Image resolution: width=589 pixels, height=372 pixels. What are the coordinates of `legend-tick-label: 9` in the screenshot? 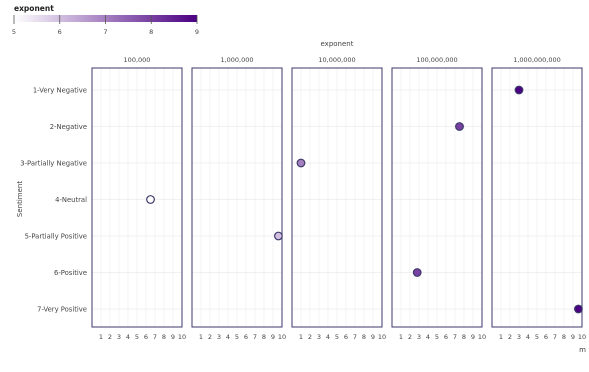 It's located at (197, 32).